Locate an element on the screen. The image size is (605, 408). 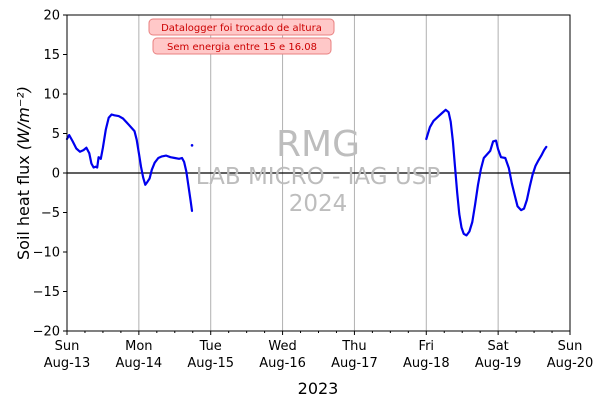
watermark-line3: 2024 is located at coordinates (318, 204).